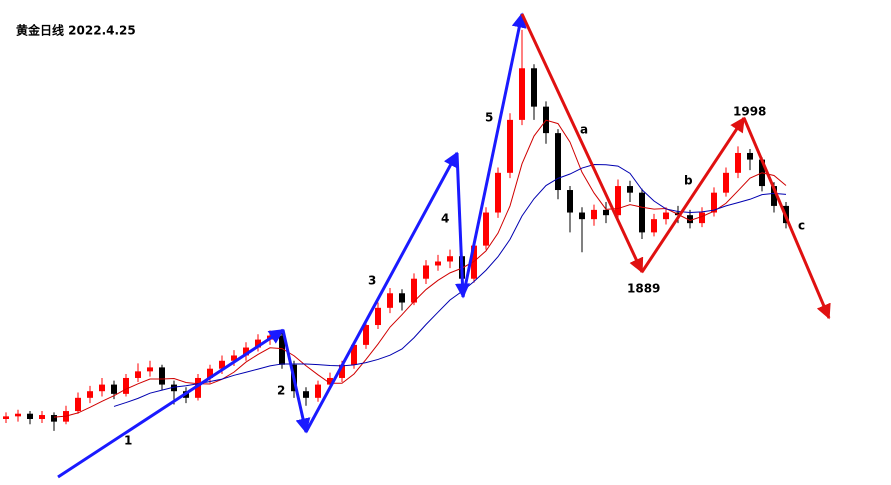 Image resolution: width=891 pixels, height=485 pixels. I want to click on wave-label: 5, so click(489, 118).